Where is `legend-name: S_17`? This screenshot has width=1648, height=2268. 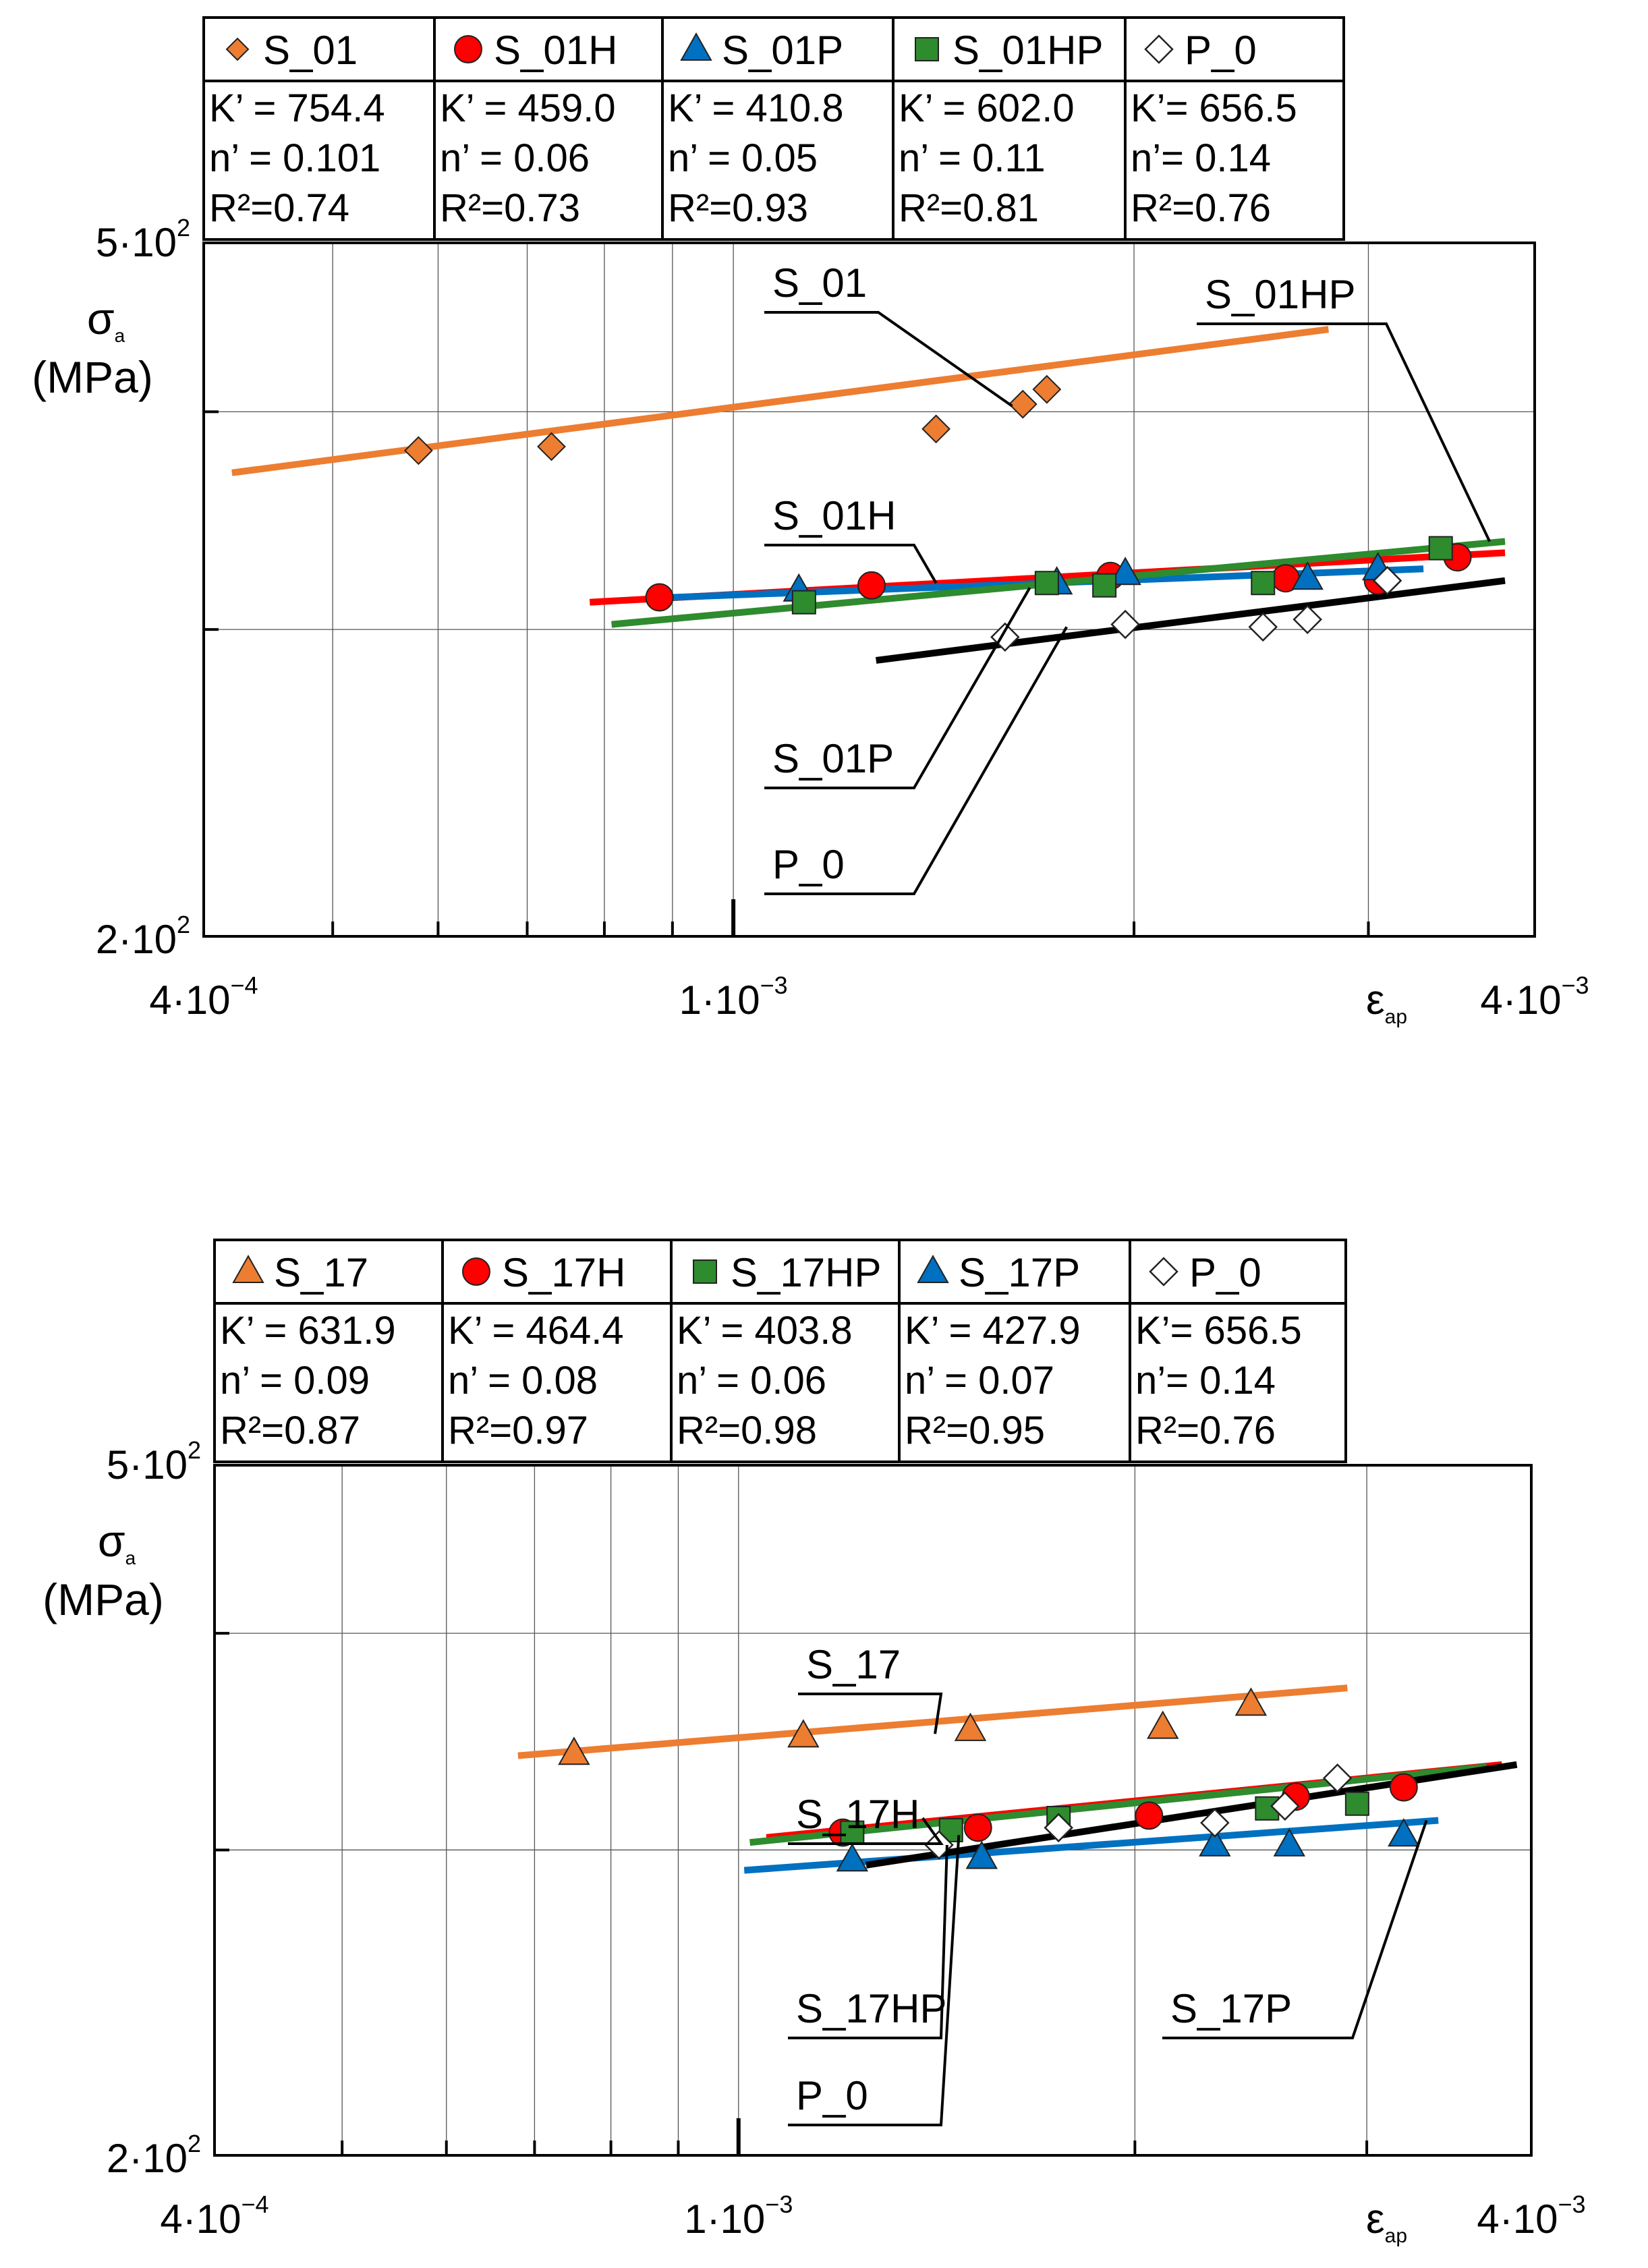
legend-name: S_17 is located at coordinates (321, 1272).